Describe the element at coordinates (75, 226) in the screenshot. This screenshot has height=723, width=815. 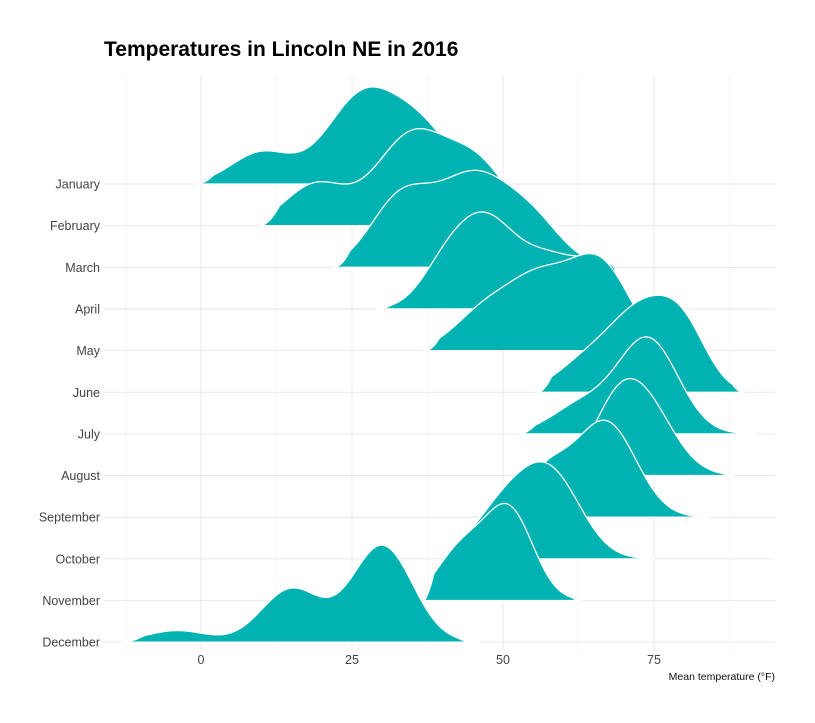
I see `y-tick-label: February` at that location.